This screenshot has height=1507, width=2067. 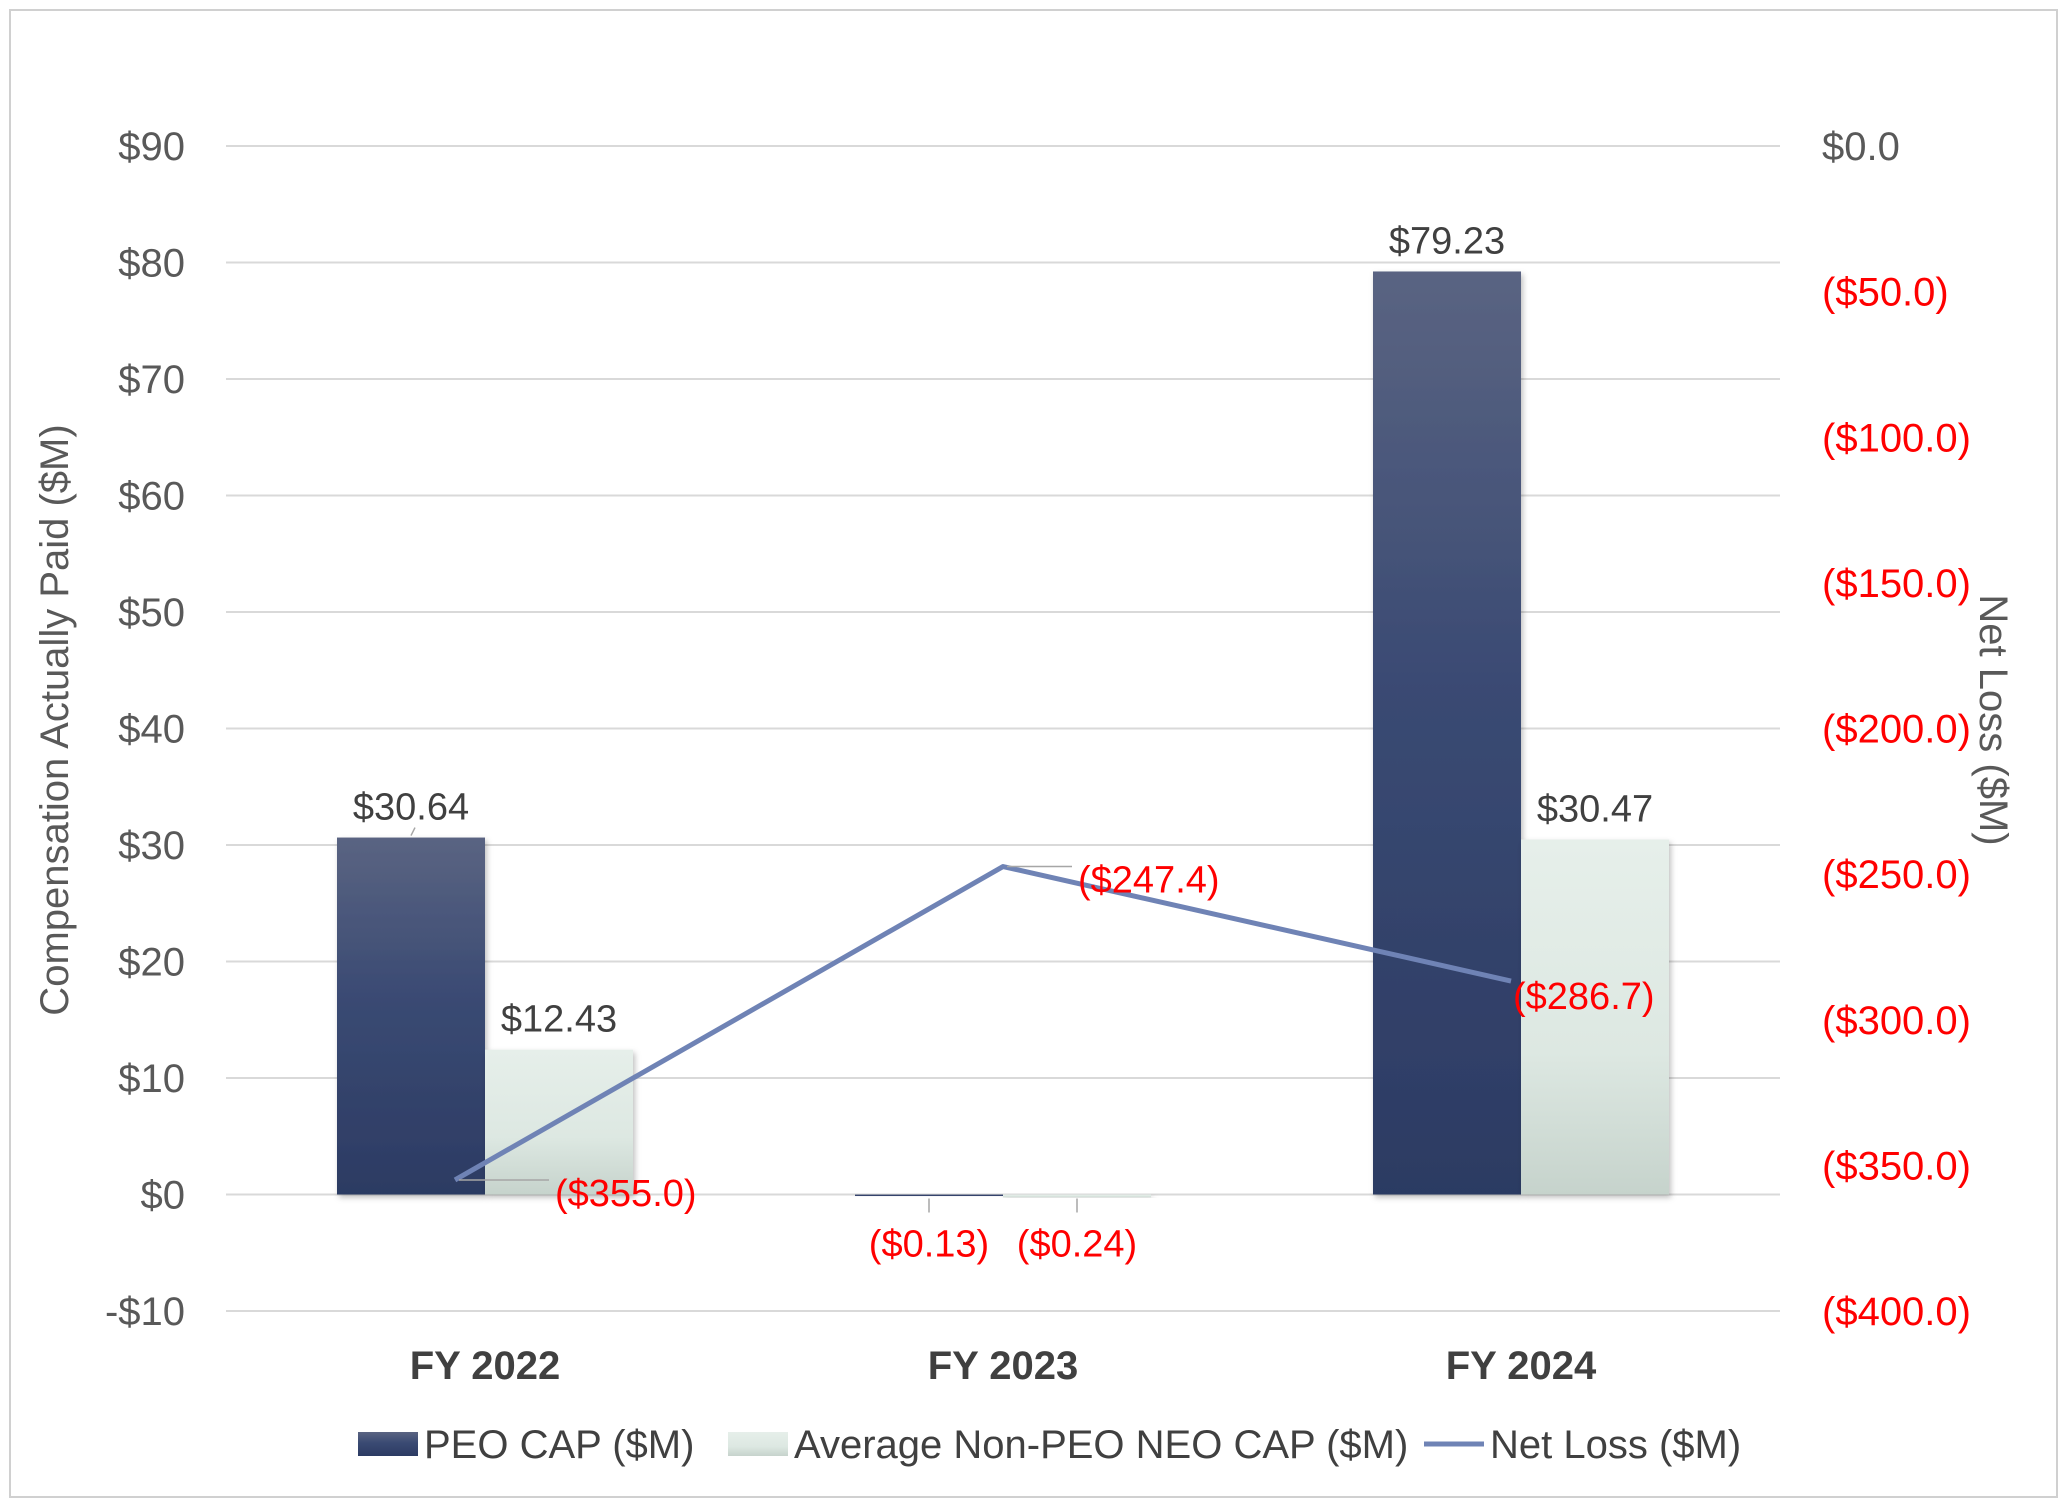 I want to click on left-tick-label: $40, so click(x=151, y=730).